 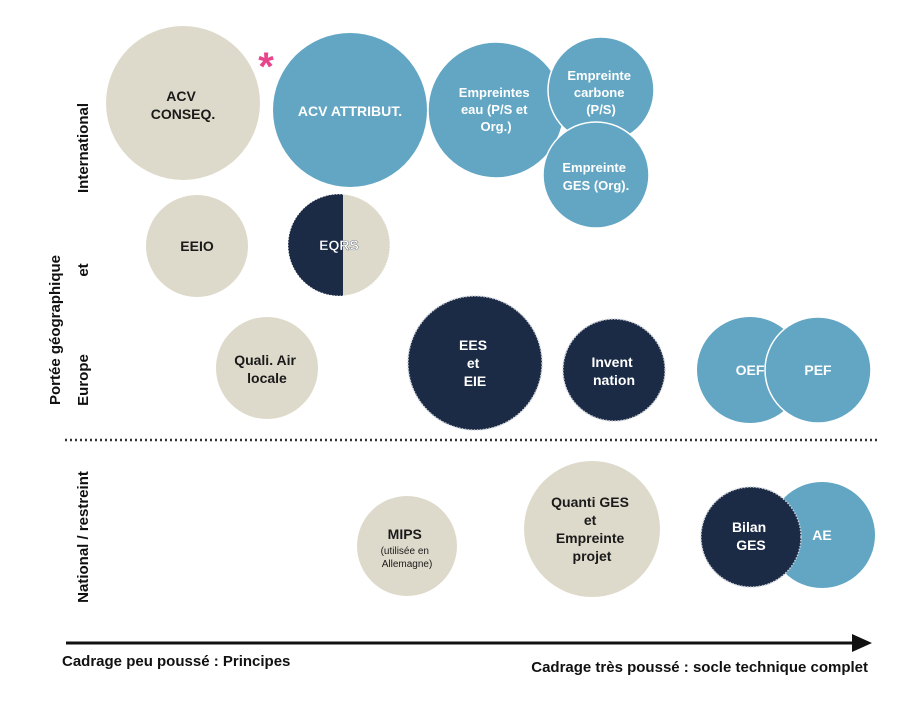 I want to click on bubble-quali-air: Quali. Air locale, so click(x=267, y=368).